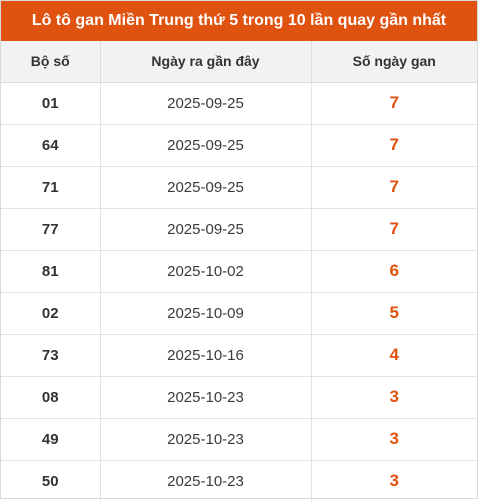 This screenshot has height=502, width=478. Describe the element at coordinates (50, 62) in the screenshot. I see `column-header-bo-so: Bộ số` at that location.